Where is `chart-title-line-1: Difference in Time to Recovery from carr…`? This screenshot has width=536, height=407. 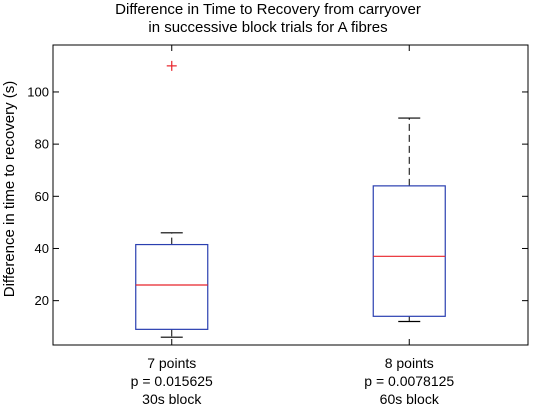
chart-title-line-1: Difference in Time to Recovery from carr… is located at coordinates (268, 9).